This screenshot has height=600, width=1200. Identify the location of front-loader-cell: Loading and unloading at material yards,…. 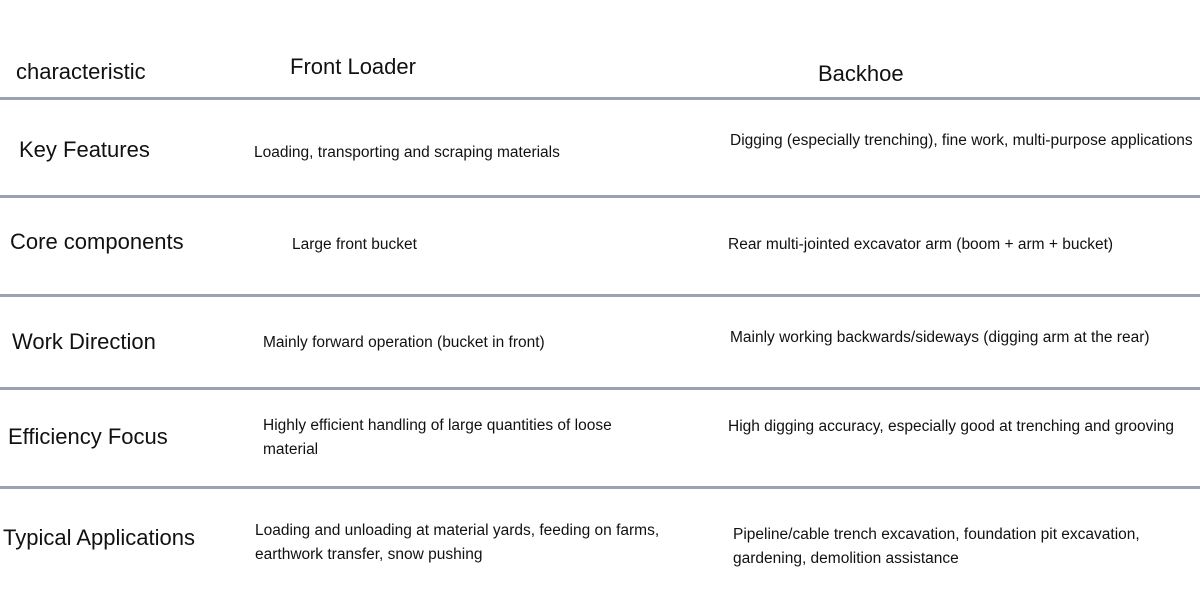
(457, 542).